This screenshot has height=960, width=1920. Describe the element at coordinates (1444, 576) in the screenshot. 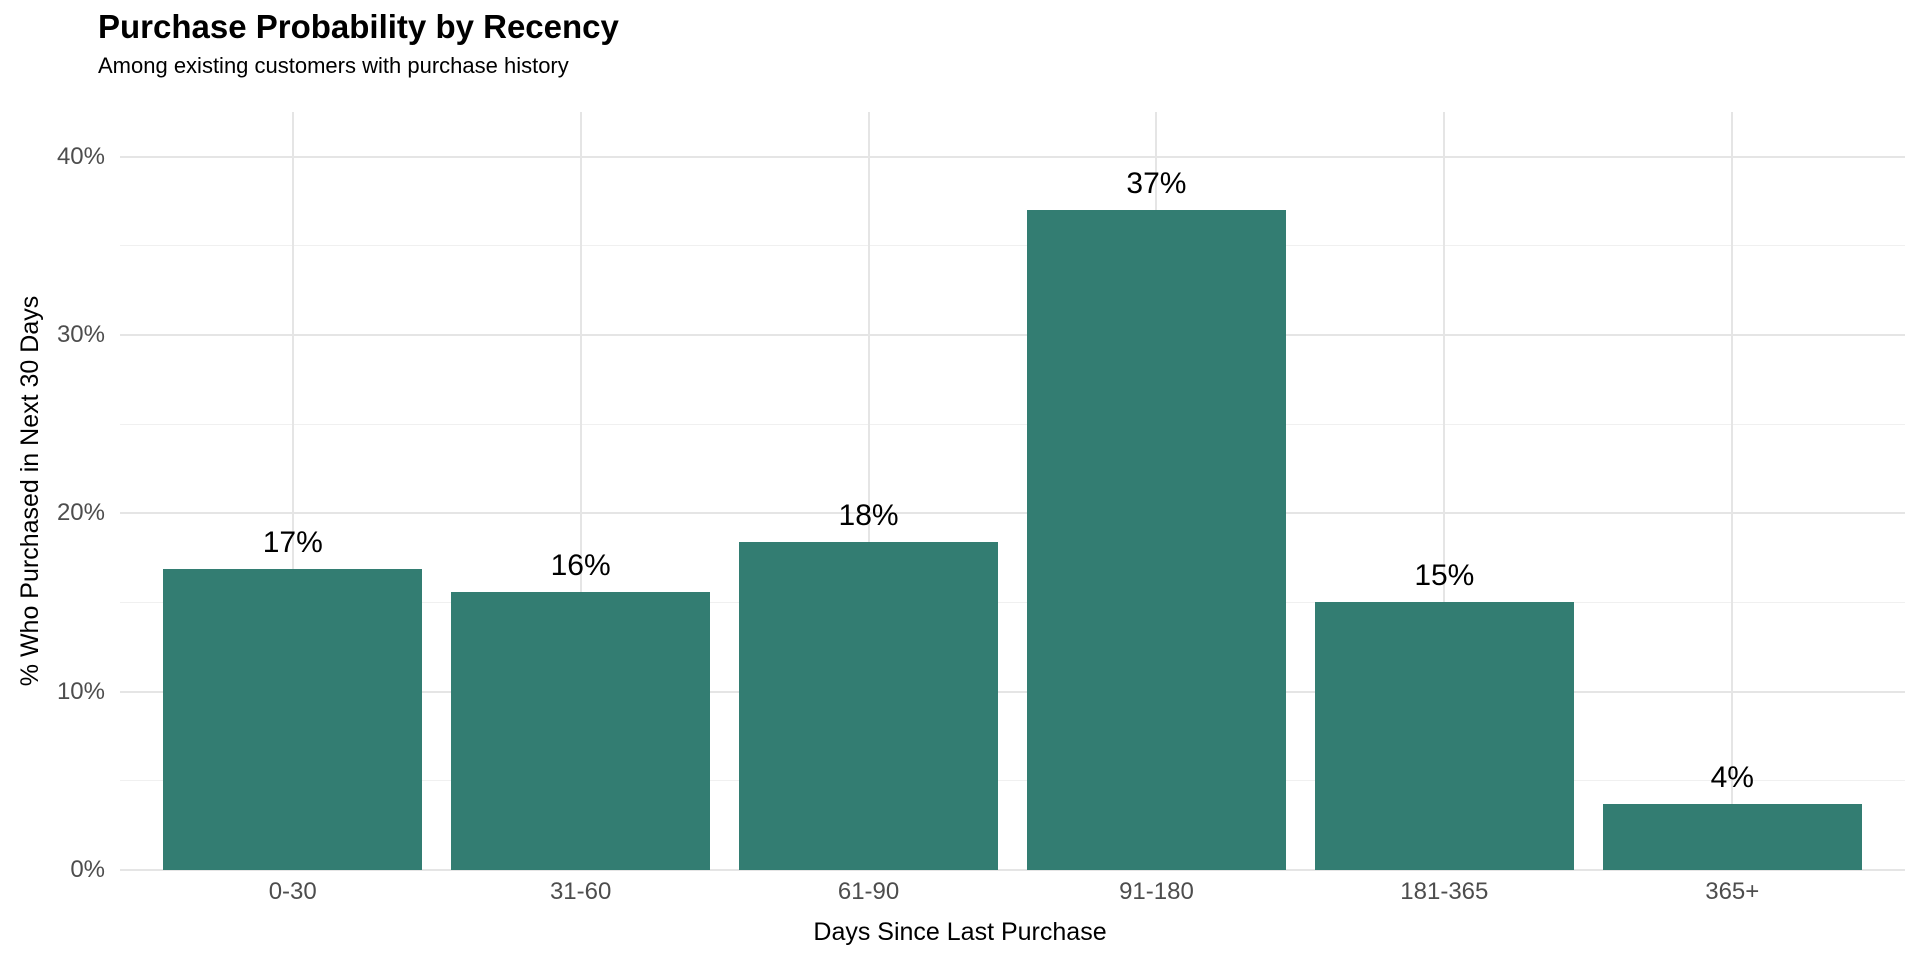

I see `bar-value-label: 15%` at that location.